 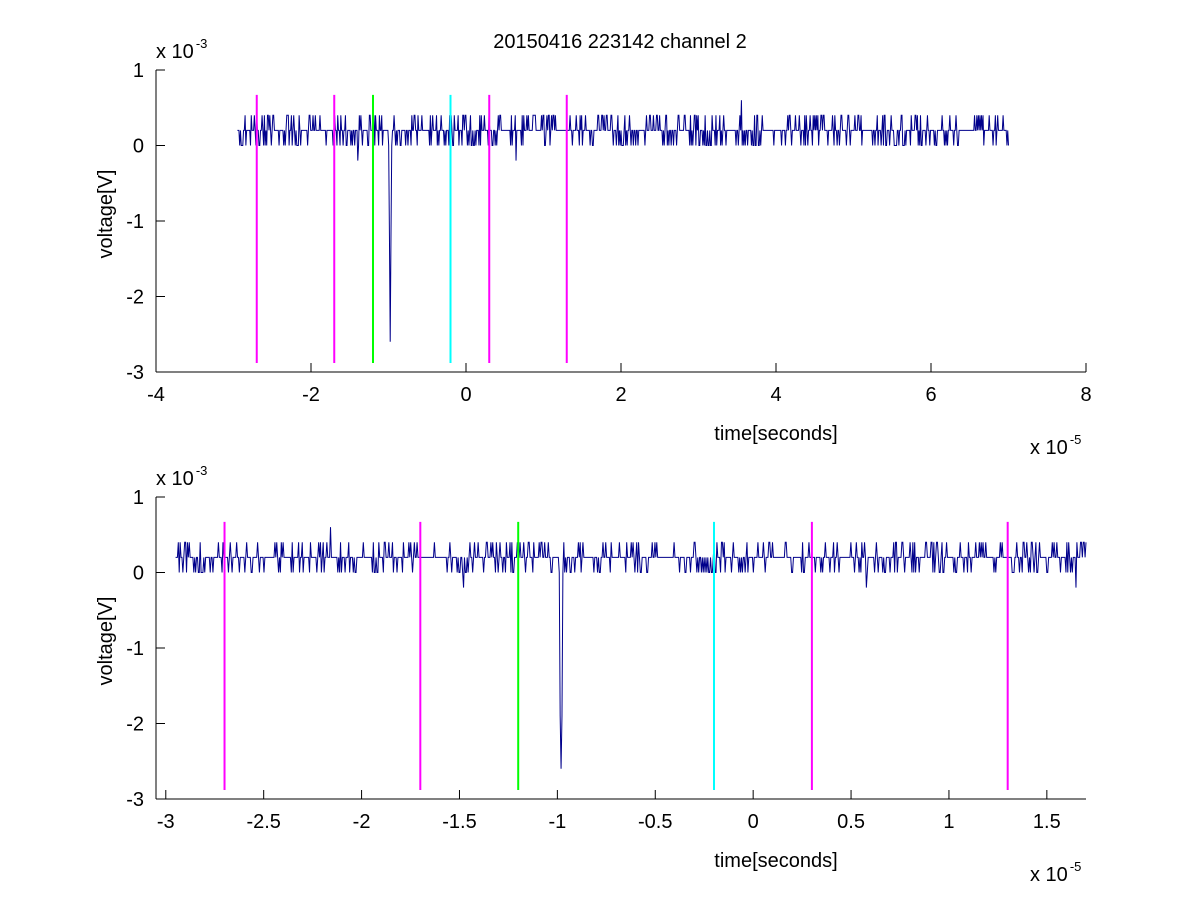 What do you see at coordinates (620, 395) in the screenshot?
I see `x-tick-label: 2` at bounding box center [620, 395].